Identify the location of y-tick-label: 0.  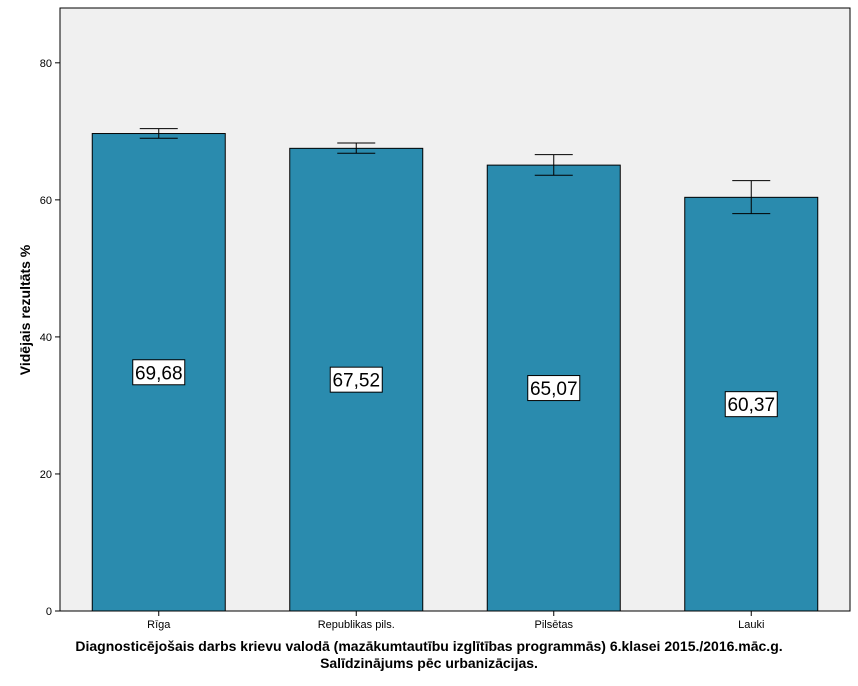
(49, 612).